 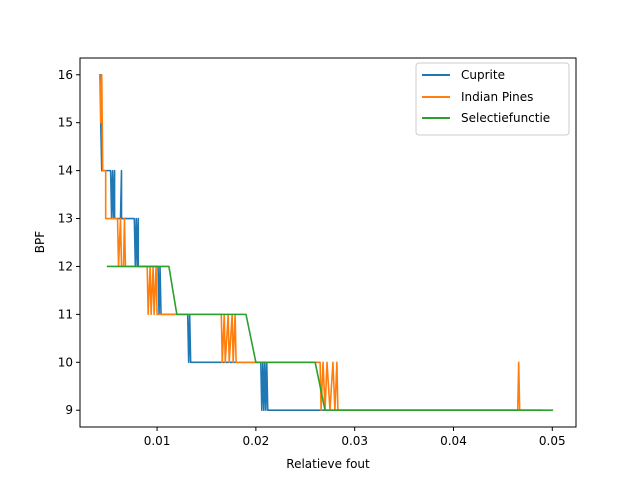 What do you see at coordinates (69, 410) in the screenshot?
I see `y-tick-label: 9` at bounding box center [69, 410].